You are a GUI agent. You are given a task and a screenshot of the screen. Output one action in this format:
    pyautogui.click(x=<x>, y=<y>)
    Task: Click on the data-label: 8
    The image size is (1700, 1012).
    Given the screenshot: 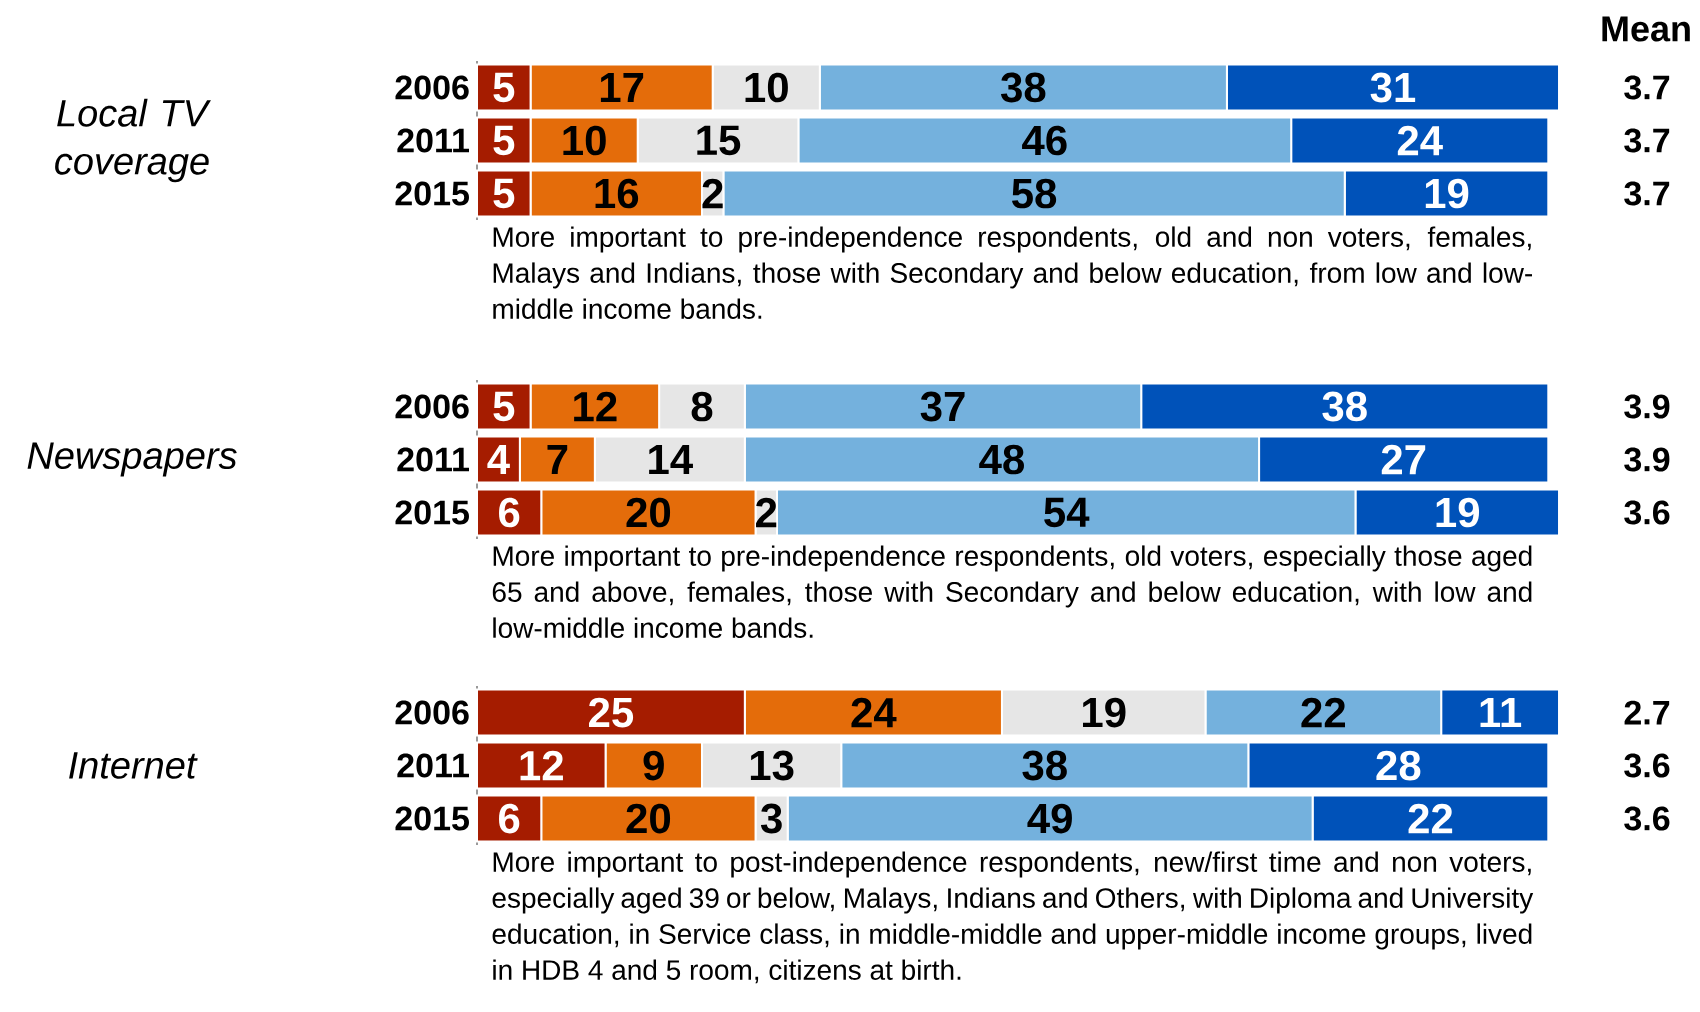 What is the action you would take?
    pyautogui.click(x=702, y=406)
    